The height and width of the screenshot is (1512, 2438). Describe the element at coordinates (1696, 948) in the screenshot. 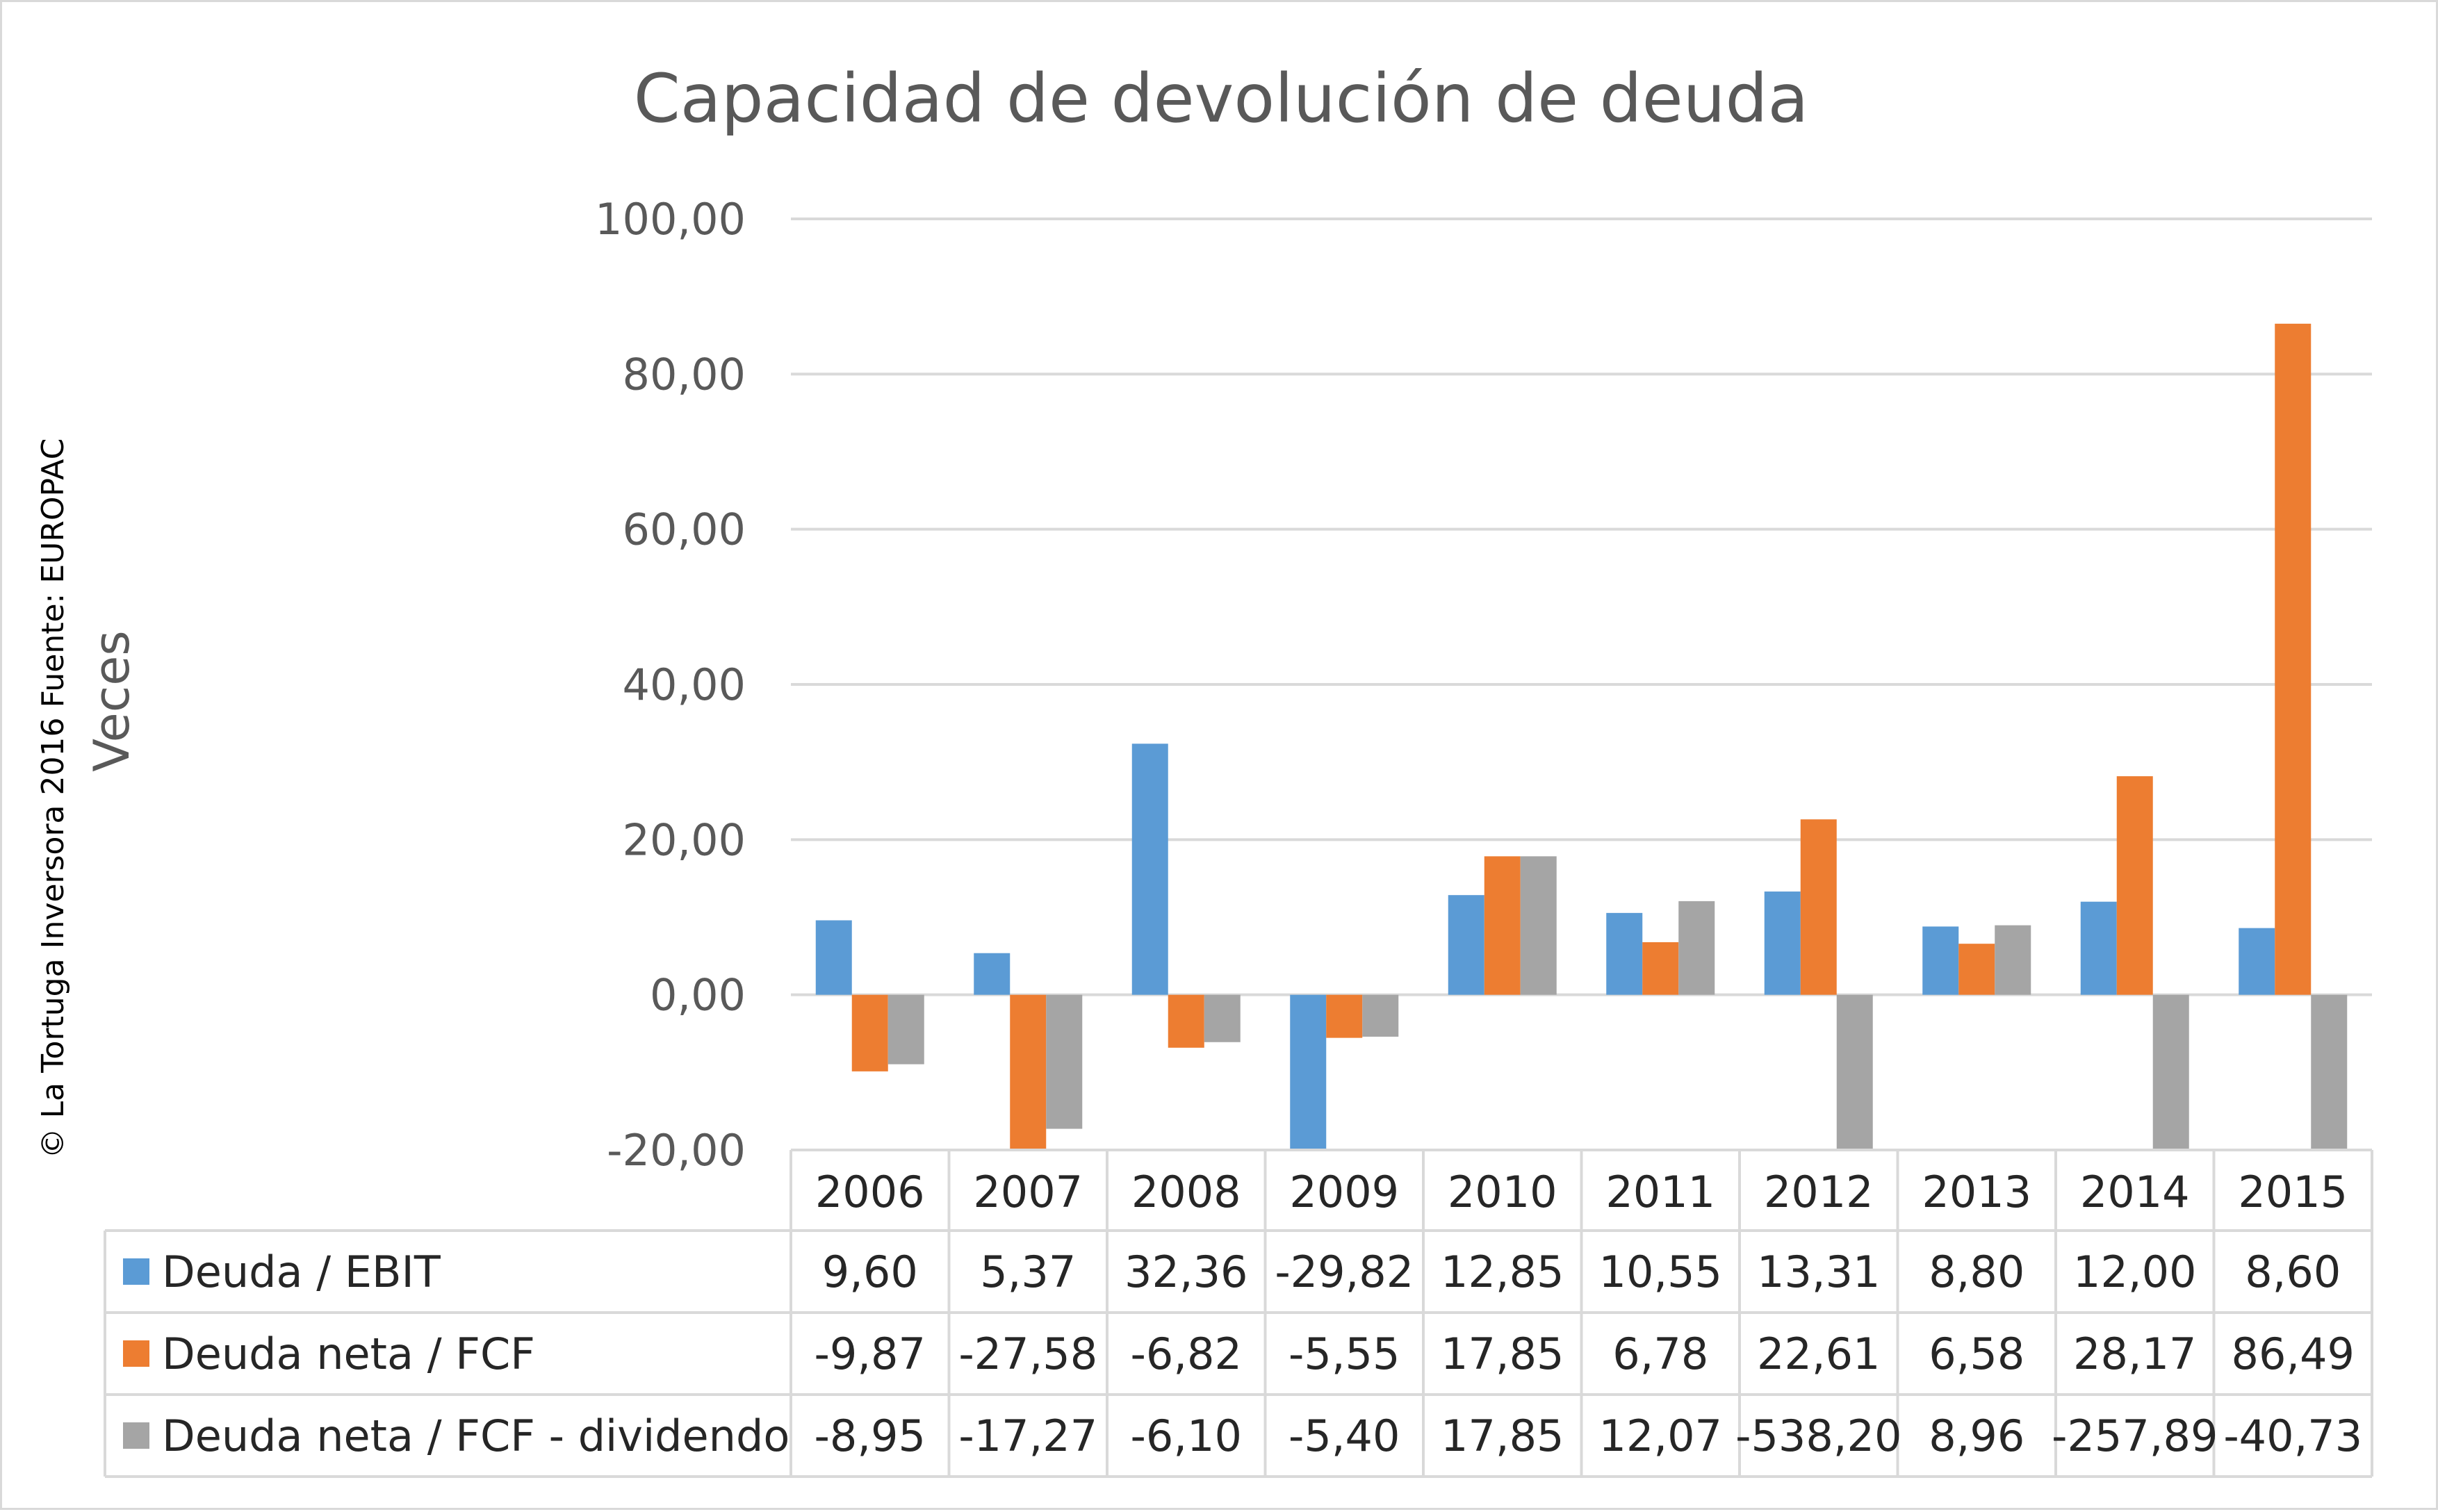

I see `bar-deuda-neta-fcf-dividendo-2011` at that location.